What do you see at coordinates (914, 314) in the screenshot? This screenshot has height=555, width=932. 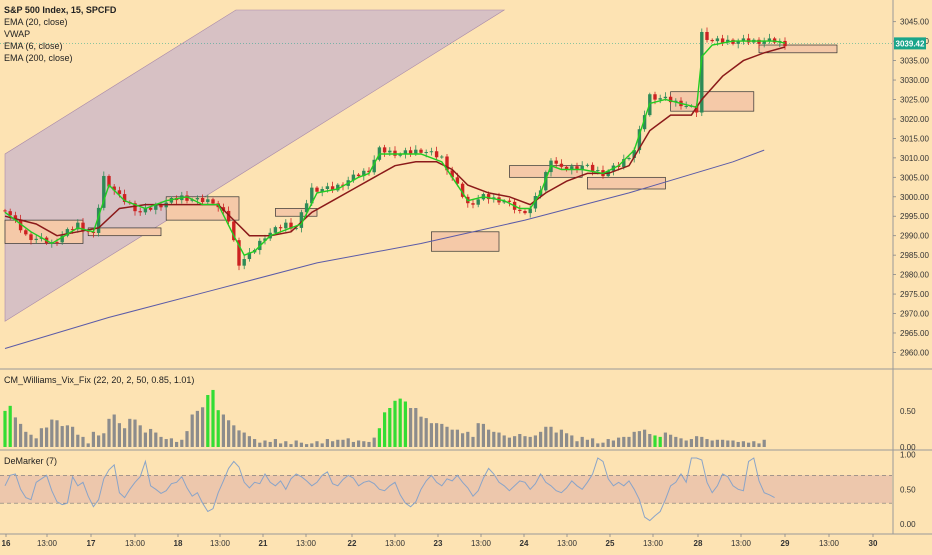 I see `y-tick-label: 2970.00` at bounding box center [914, 314].